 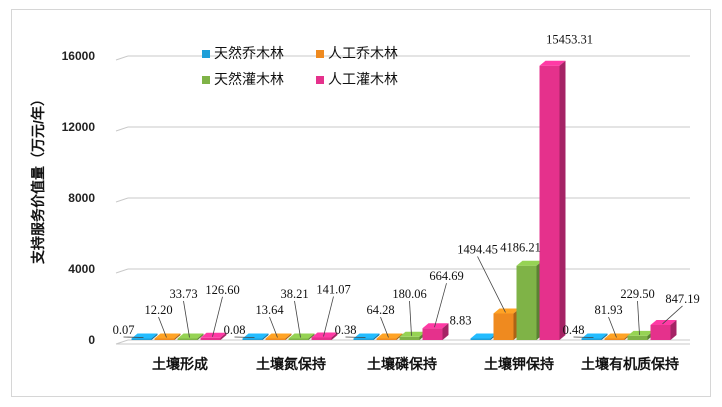 I want to click on data-label: 8.83, so click(x=461, y=321).